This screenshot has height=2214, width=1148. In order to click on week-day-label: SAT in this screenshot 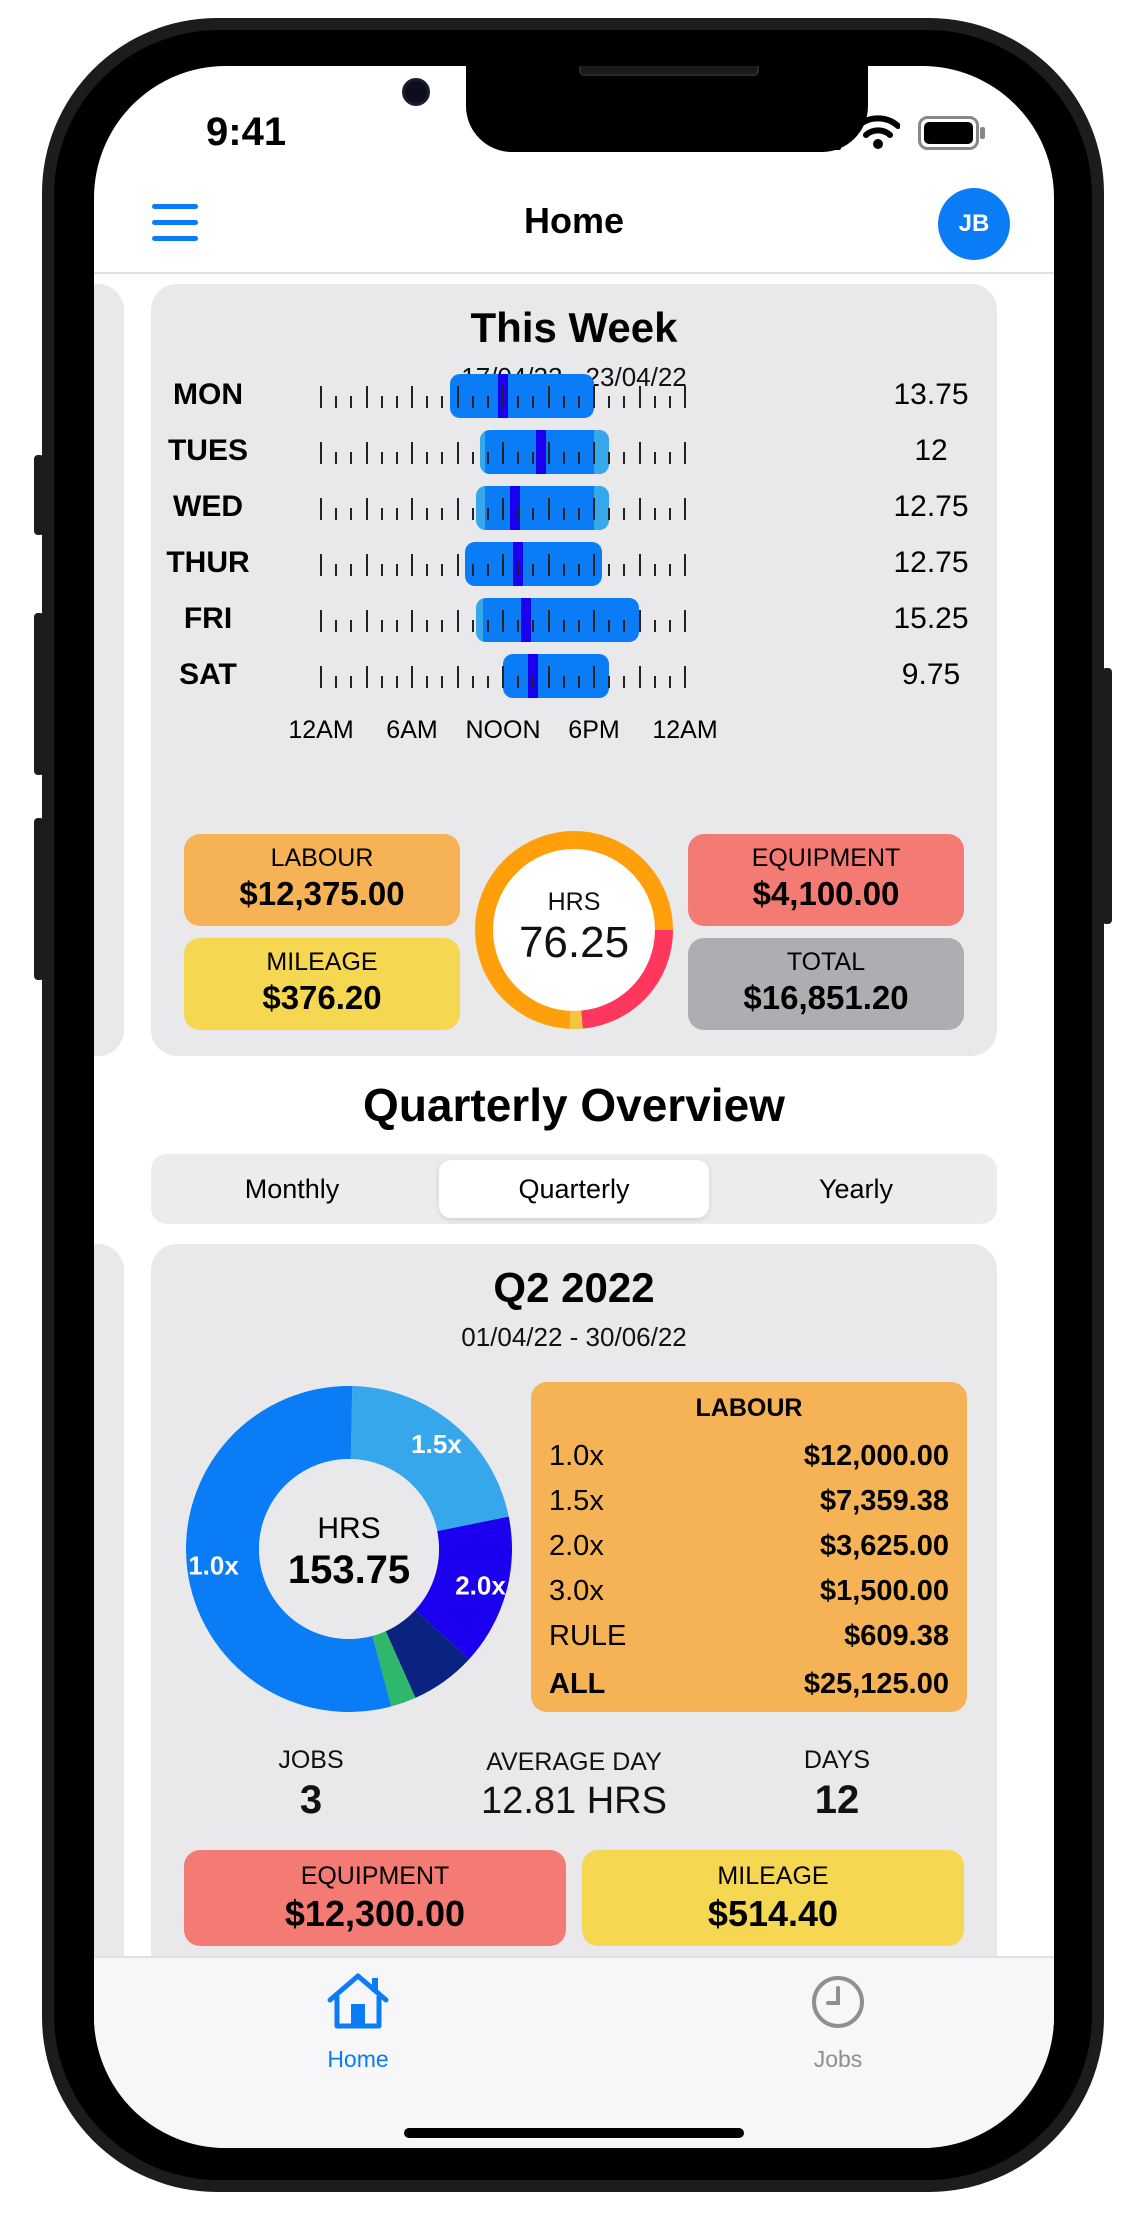, I will do `click(208, 674)`.